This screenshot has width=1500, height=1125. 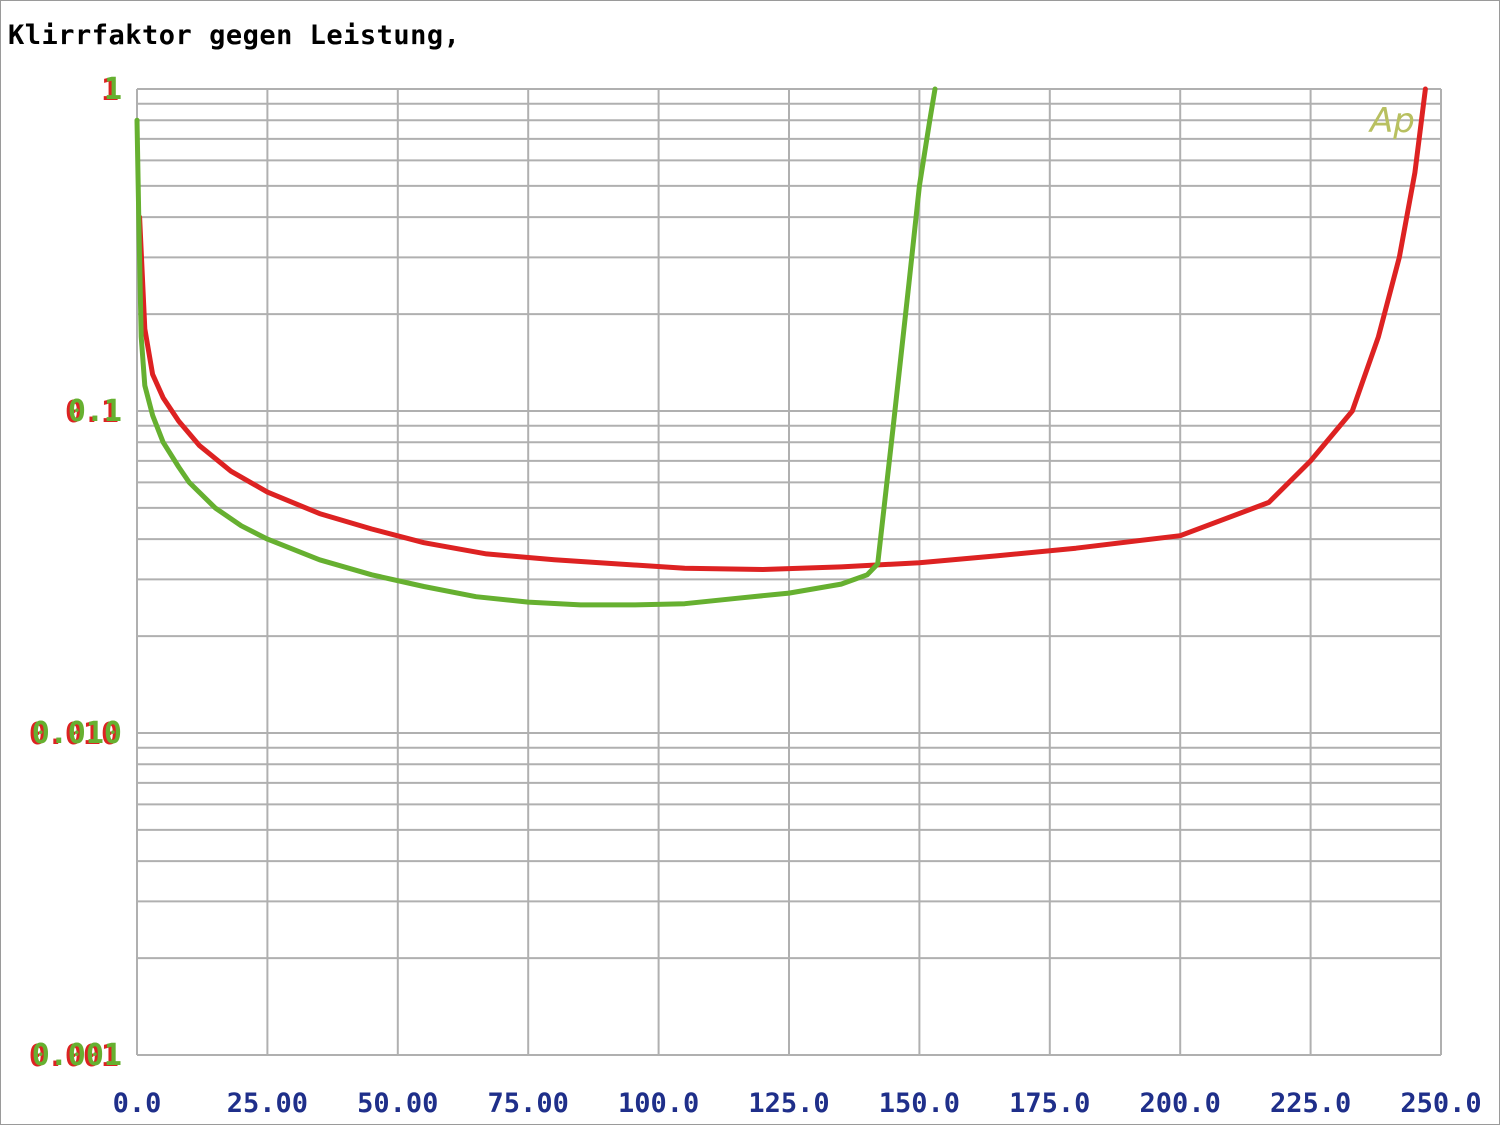 I want to click on x-tick-label: 50.00, so click(x=397, y=1103).